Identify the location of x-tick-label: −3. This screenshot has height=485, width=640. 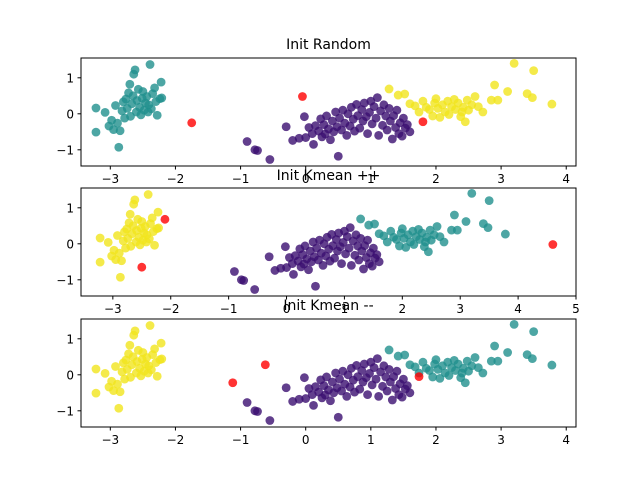
(113, 309).